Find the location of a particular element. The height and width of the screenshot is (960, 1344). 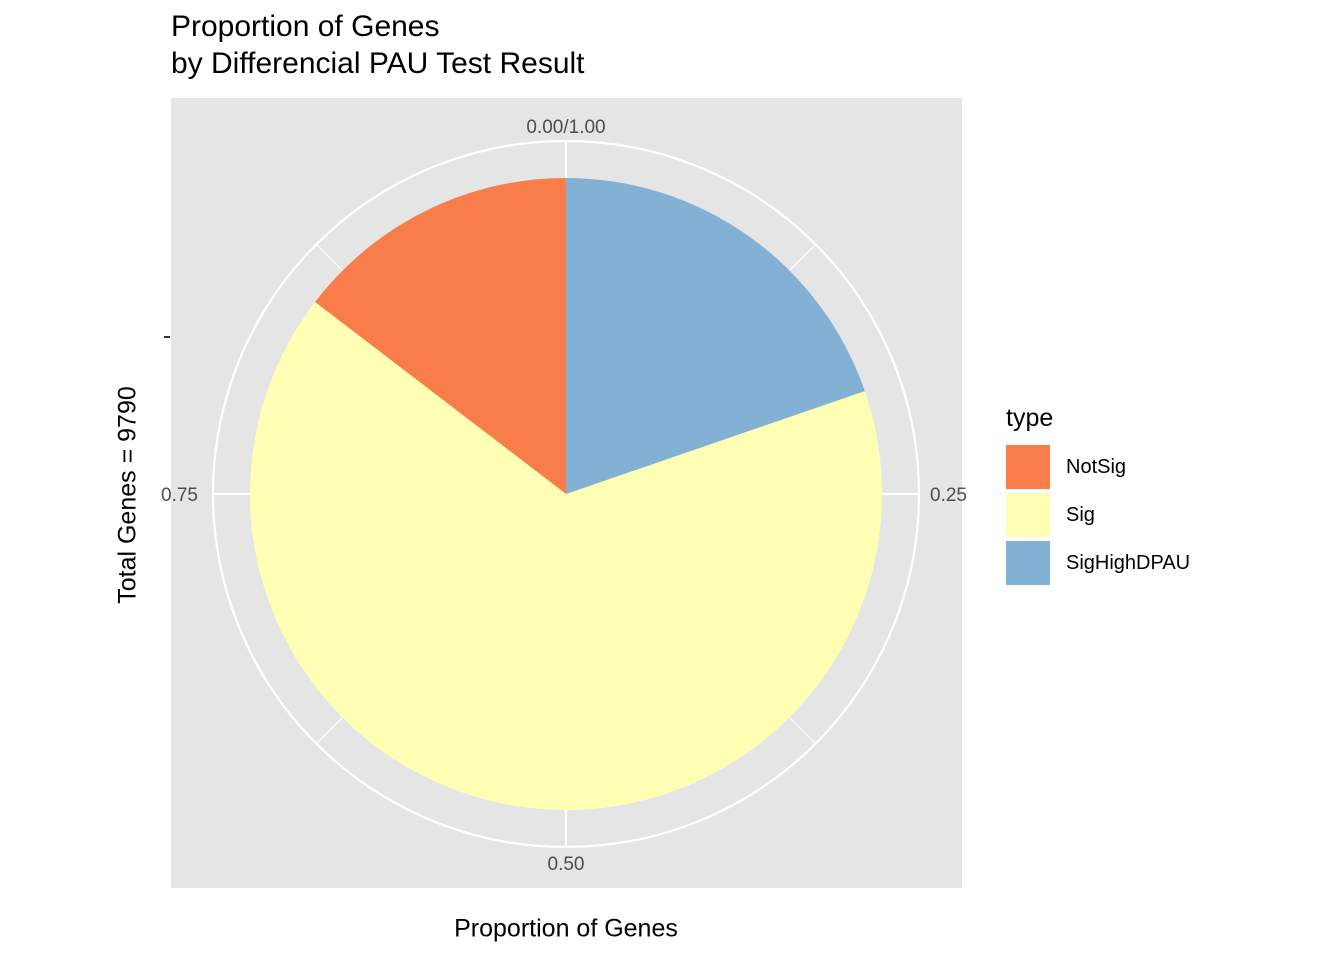

legend-item-sig: Sig is located at coordinates (1098, 515).